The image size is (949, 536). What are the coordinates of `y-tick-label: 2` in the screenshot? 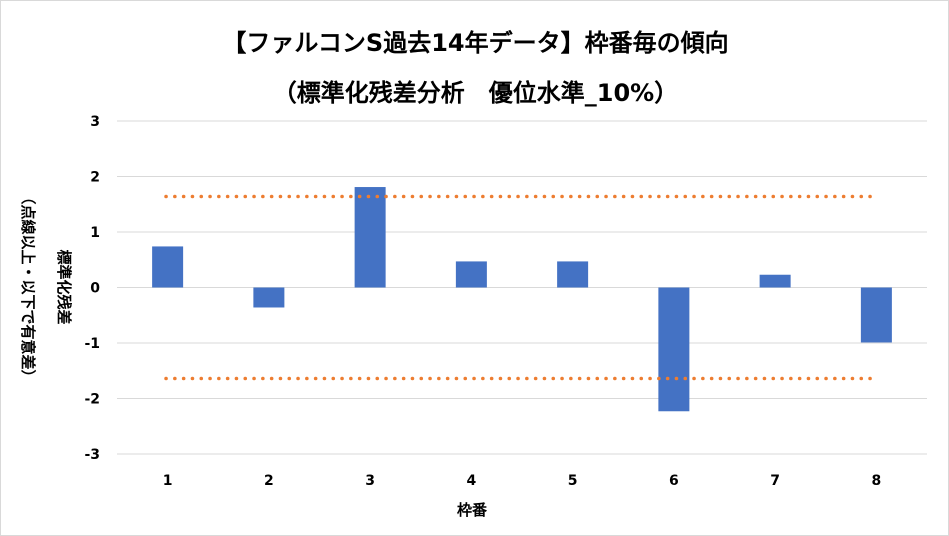 It's located at (95, 178).